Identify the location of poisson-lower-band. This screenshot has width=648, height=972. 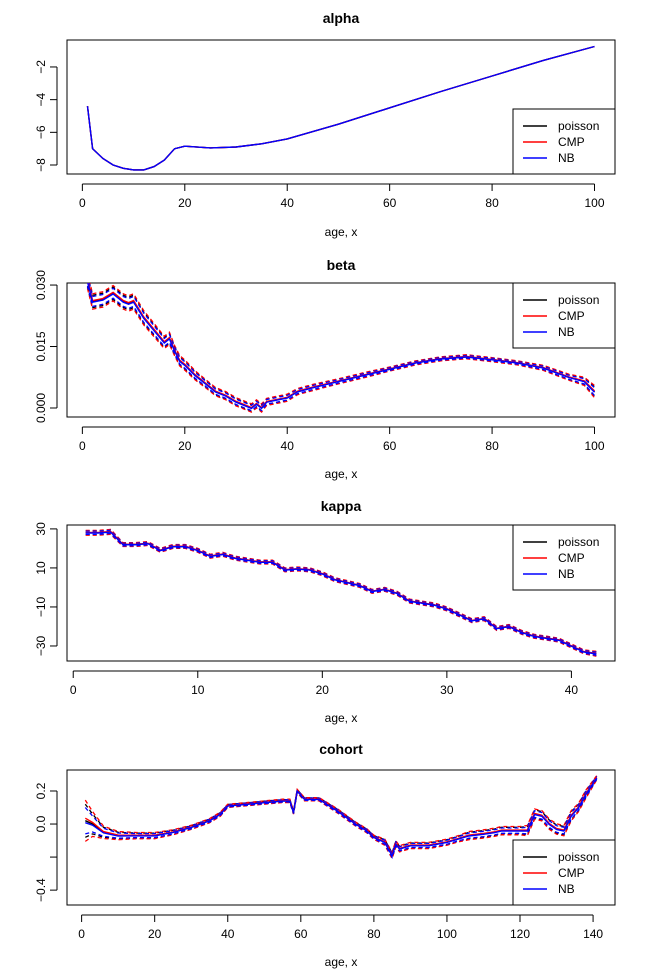
(340, 349).